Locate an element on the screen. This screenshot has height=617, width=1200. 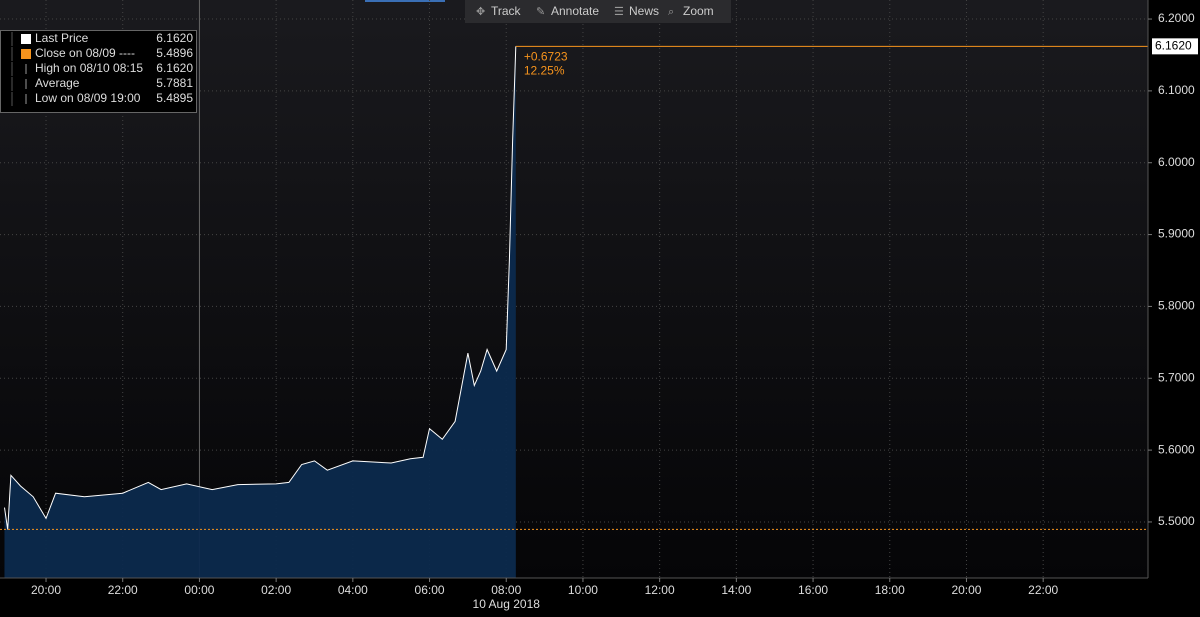
toolbar-background is located at coordinates (598, 11).